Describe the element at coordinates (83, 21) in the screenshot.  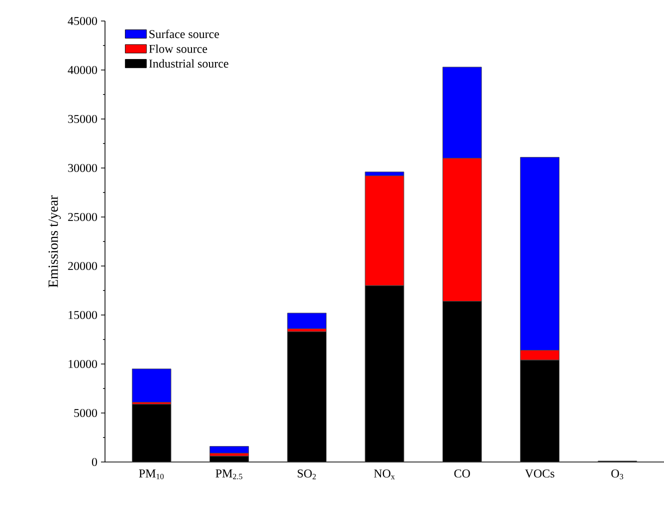
I see `y-tick-label: 45000` at that location.